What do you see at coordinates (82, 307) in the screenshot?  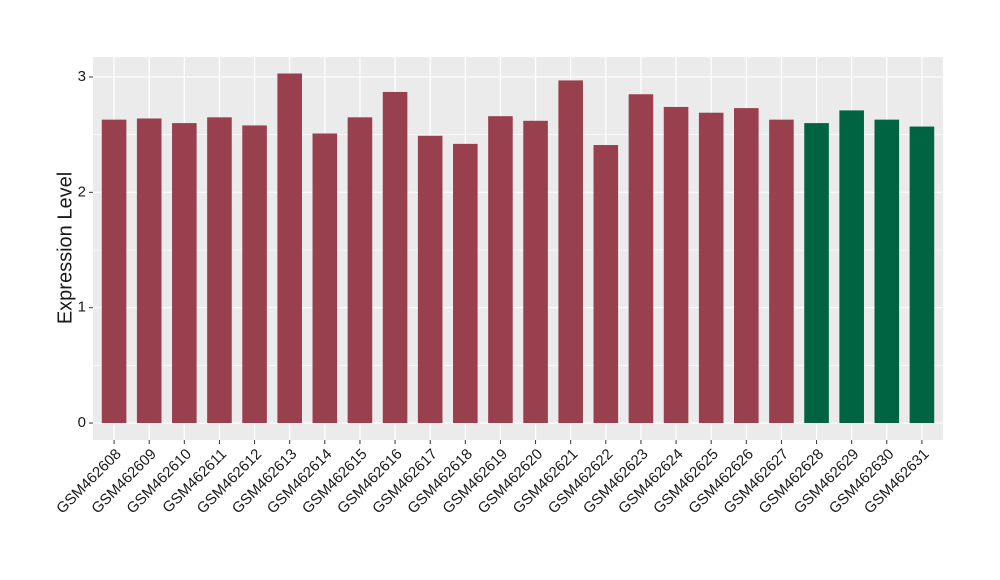 I see `y-tick-label: 1` at bounding box center [82, 307].